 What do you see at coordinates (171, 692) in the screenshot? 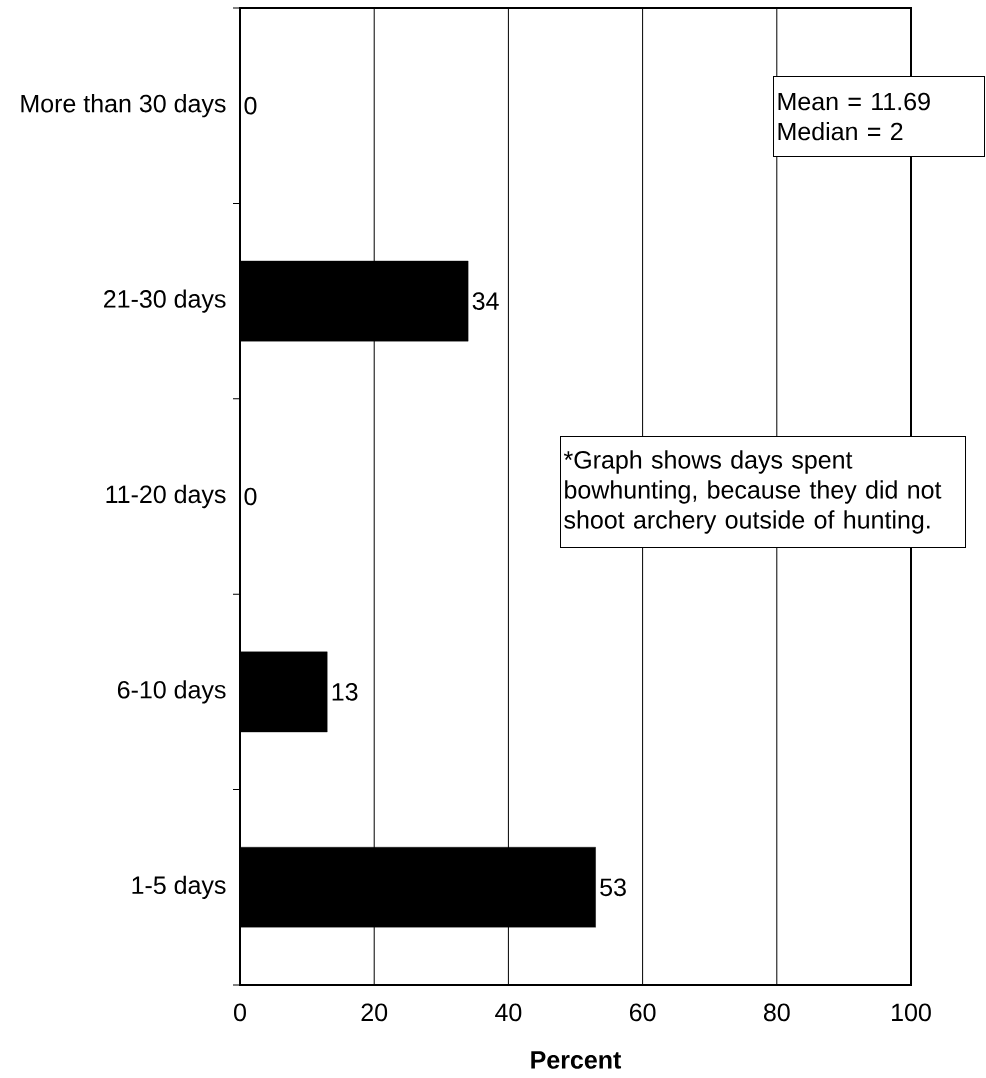
I see `y-tick-label: 6-10 days` at bounding box center [171, 692].